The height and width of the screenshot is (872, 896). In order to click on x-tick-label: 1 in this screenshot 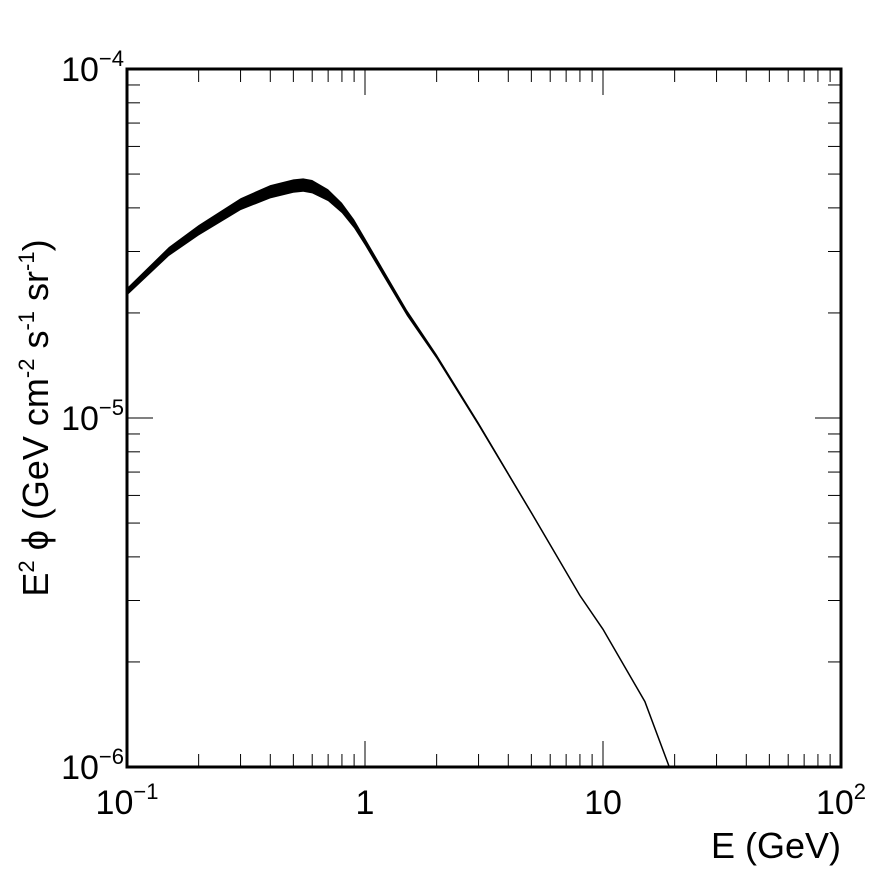, I will do `click(365, 803)`.